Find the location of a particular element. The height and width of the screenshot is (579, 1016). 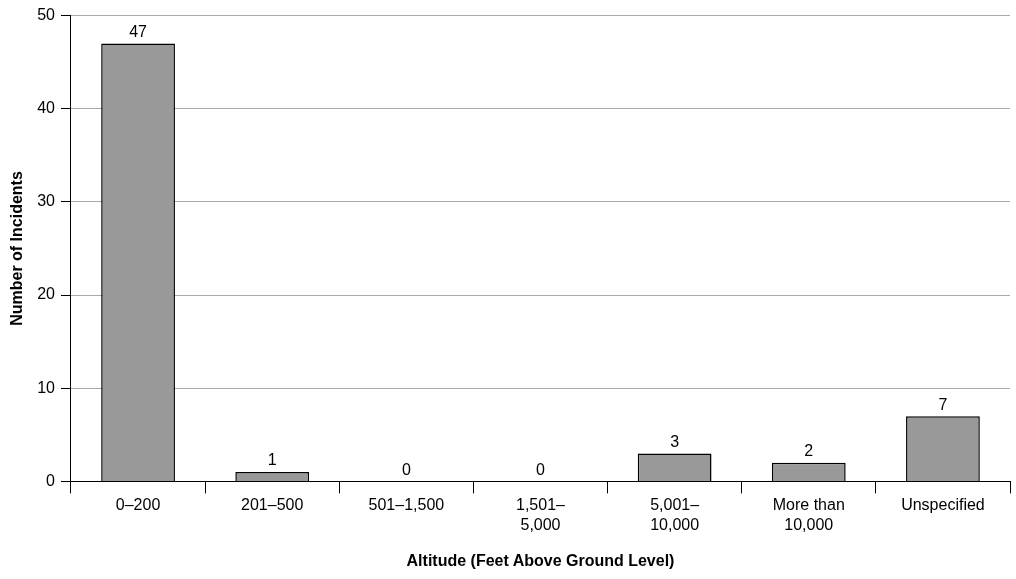

x-tick-label: 5,001– 10,000 is located at coordinates (675, 514).